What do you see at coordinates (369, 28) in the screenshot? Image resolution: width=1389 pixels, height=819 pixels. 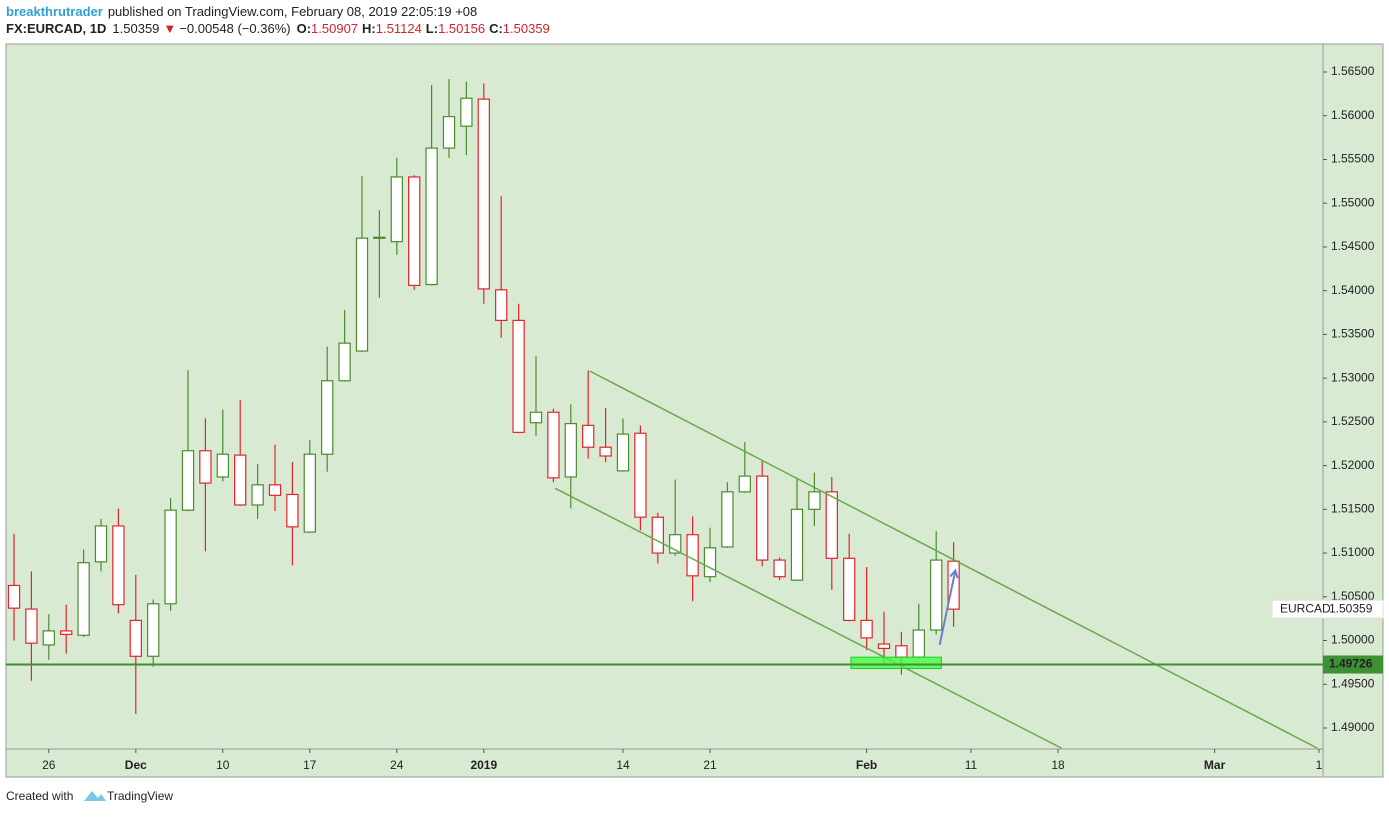 I see `ohlc-label: H:` at bounding box center [369, 28].